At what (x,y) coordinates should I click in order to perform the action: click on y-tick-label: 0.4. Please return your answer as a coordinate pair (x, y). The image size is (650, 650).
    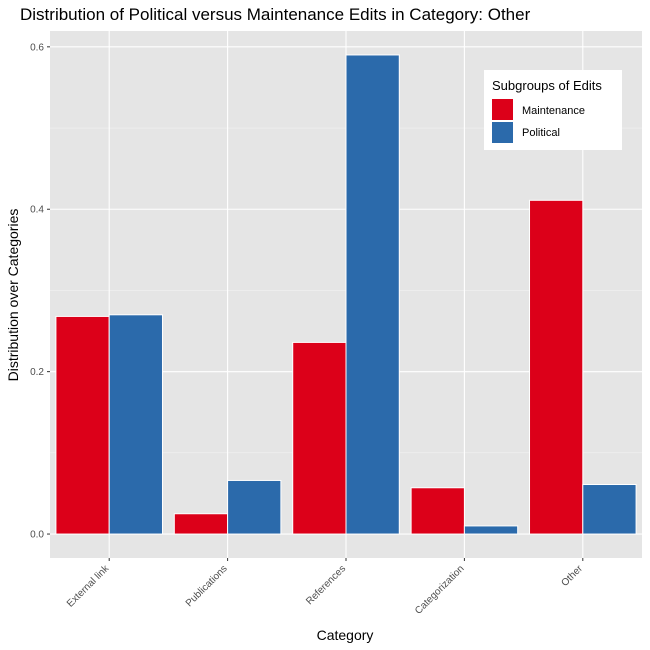
    Looking at the image, I should click on (37, 210).